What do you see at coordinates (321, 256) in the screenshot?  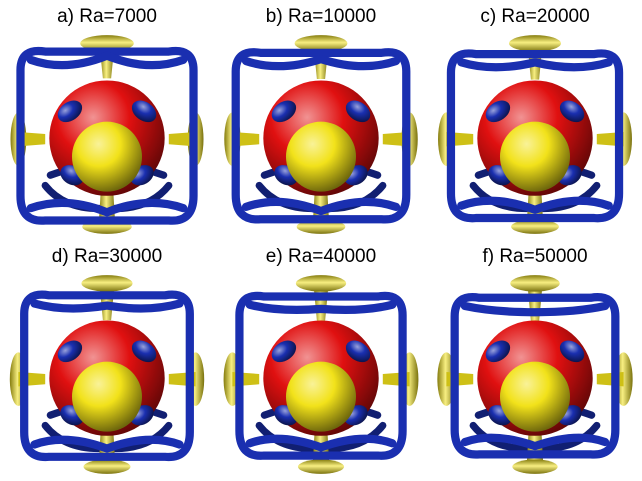 I see `panel-label: e) Ra=40000` at bounding box center [321, 256].